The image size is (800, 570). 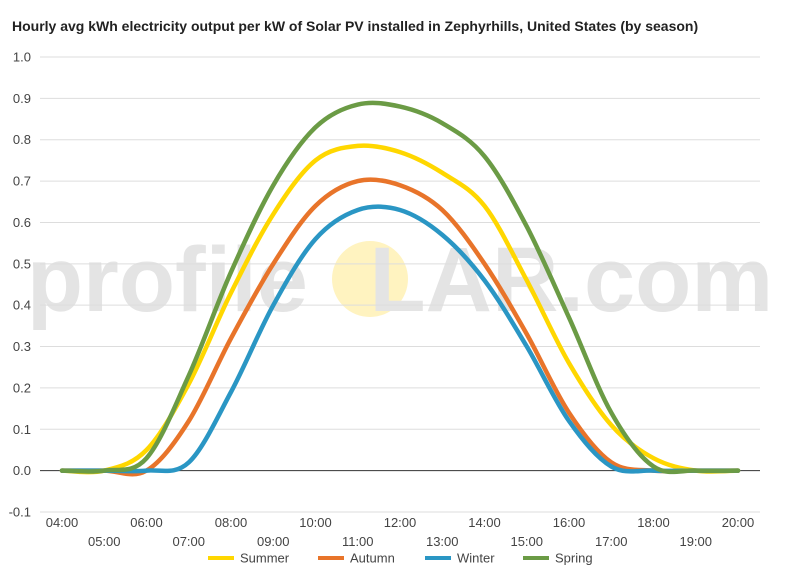 I want to click on legend-label-spring: Spring, so click(x=574, y=558).